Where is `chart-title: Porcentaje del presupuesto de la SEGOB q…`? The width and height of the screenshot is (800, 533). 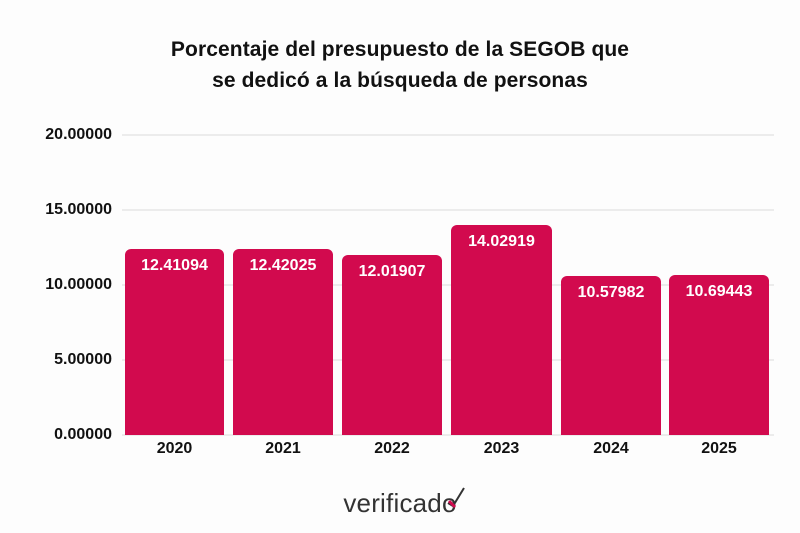 chart-title: Porcentaje del presupuesto de la SEGOB q… is located at coordinates (400, 65).